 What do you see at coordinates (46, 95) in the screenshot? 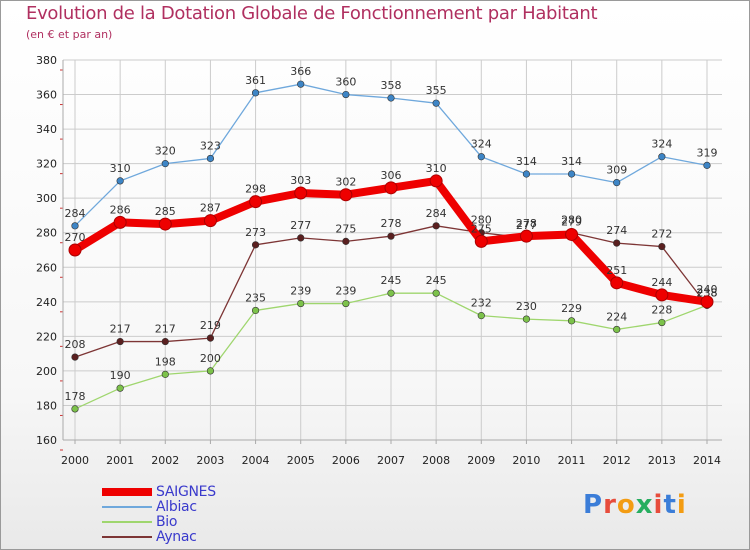
I see `y-tick-label: 360` at bounding box center [46, 95].